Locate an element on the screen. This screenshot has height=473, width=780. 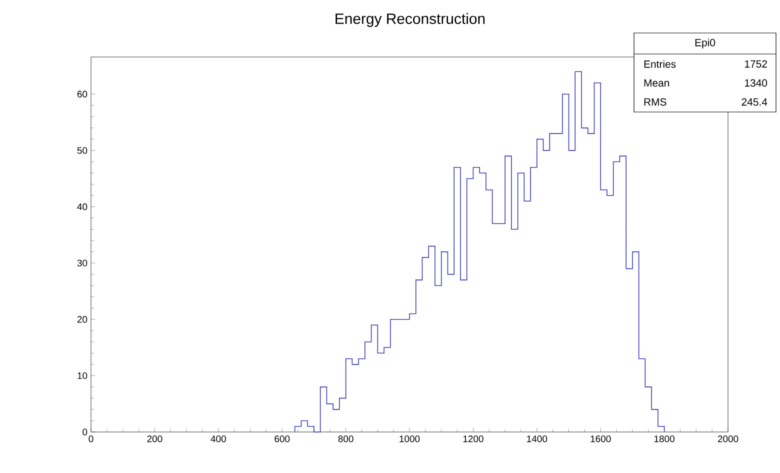
y-tick-label: 0 is located at coordinates (85, 432).